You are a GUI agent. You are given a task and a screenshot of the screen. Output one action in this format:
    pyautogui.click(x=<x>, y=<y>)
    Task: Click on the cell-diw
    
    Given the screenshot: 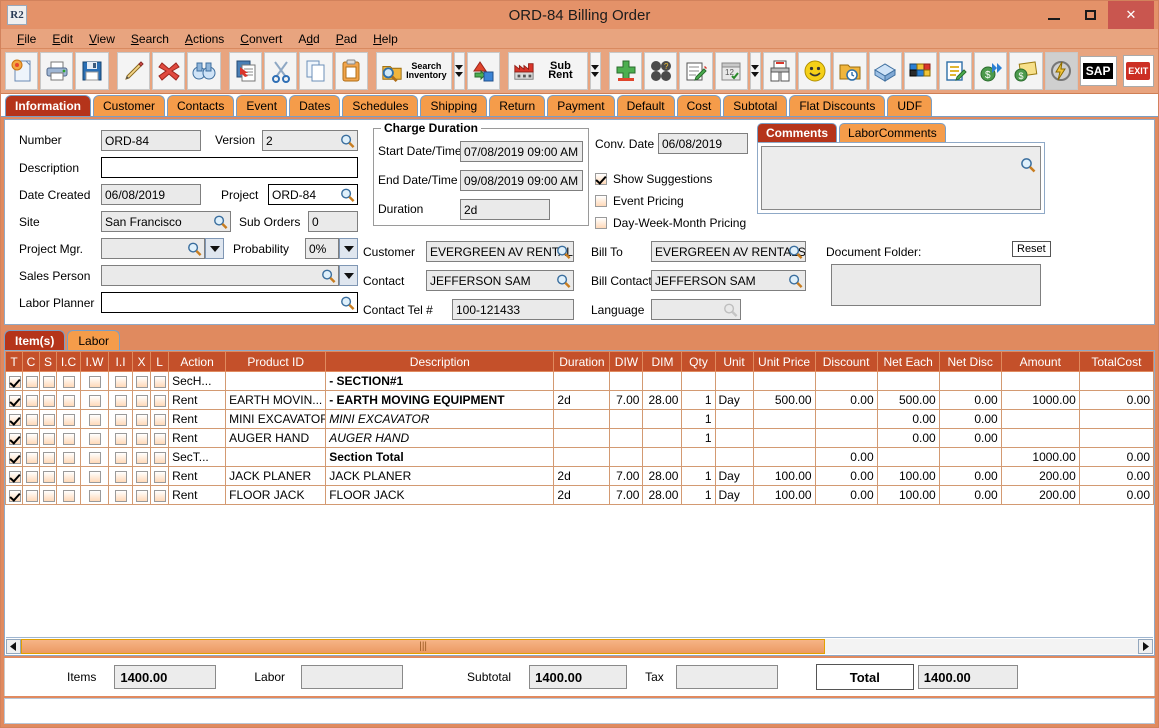 What is the action you would take?
    pyautogui.click(x=626, y=381)
    